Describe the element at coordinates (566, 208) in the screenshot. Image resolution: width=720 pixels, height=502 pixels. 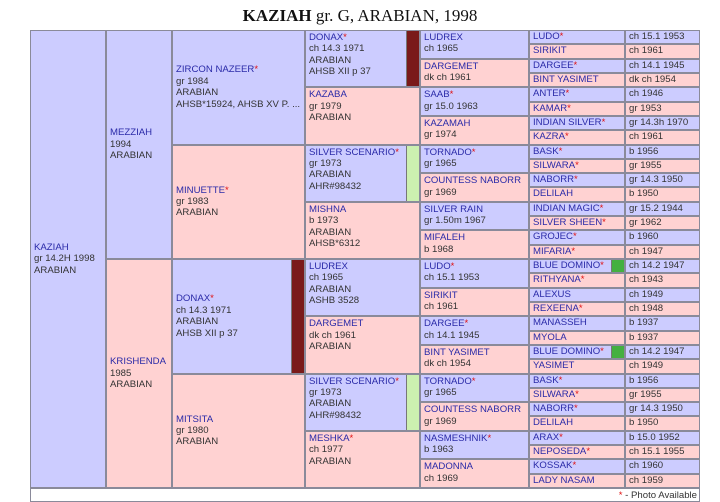
I see `ancestor-name: INDIAN MAGIC` at that location.